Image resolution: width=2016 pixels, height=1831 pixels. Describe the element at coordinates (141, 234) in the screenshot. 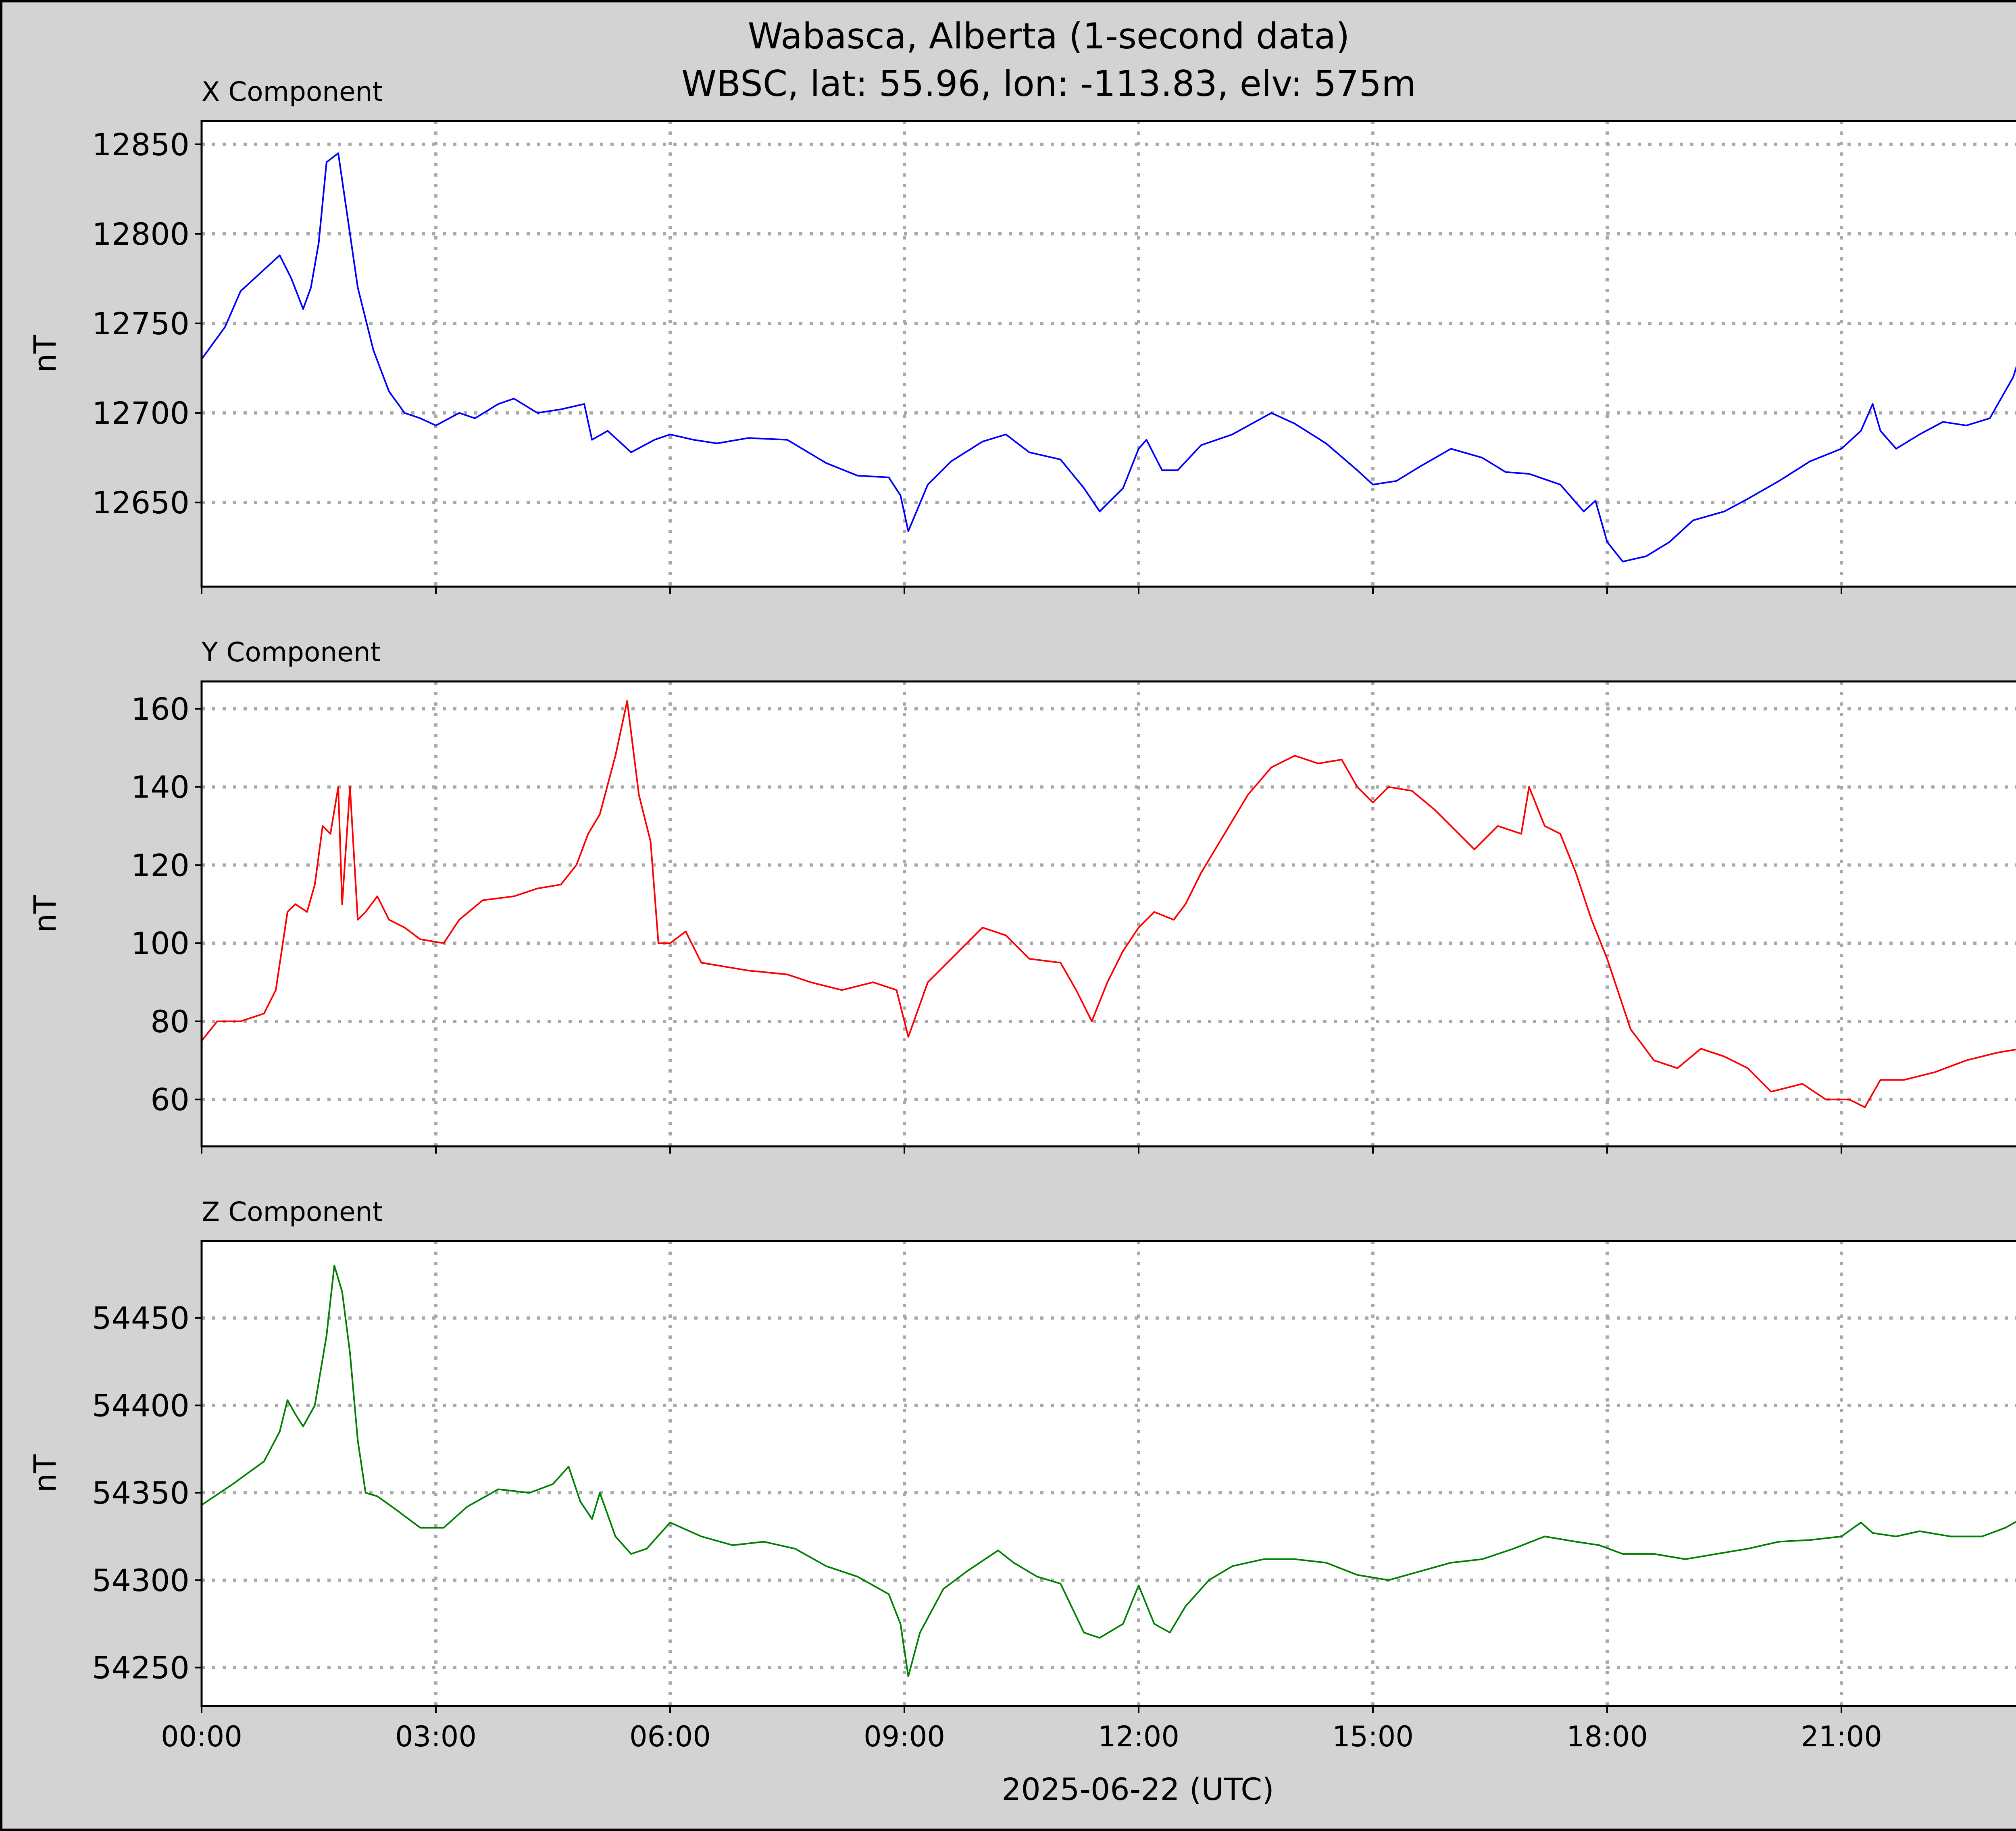

I see `y-tick-label: 12800` at that location.